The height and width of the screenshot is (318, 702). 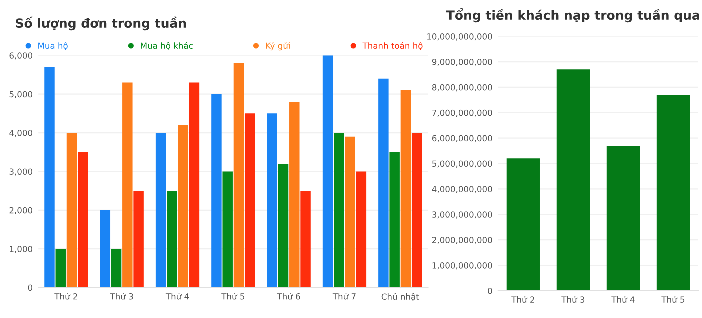 What do you see at coordinates (21, 134) in the screenshot?
I see `y-tick-label: 4,000` at bounding box center [21, 134].